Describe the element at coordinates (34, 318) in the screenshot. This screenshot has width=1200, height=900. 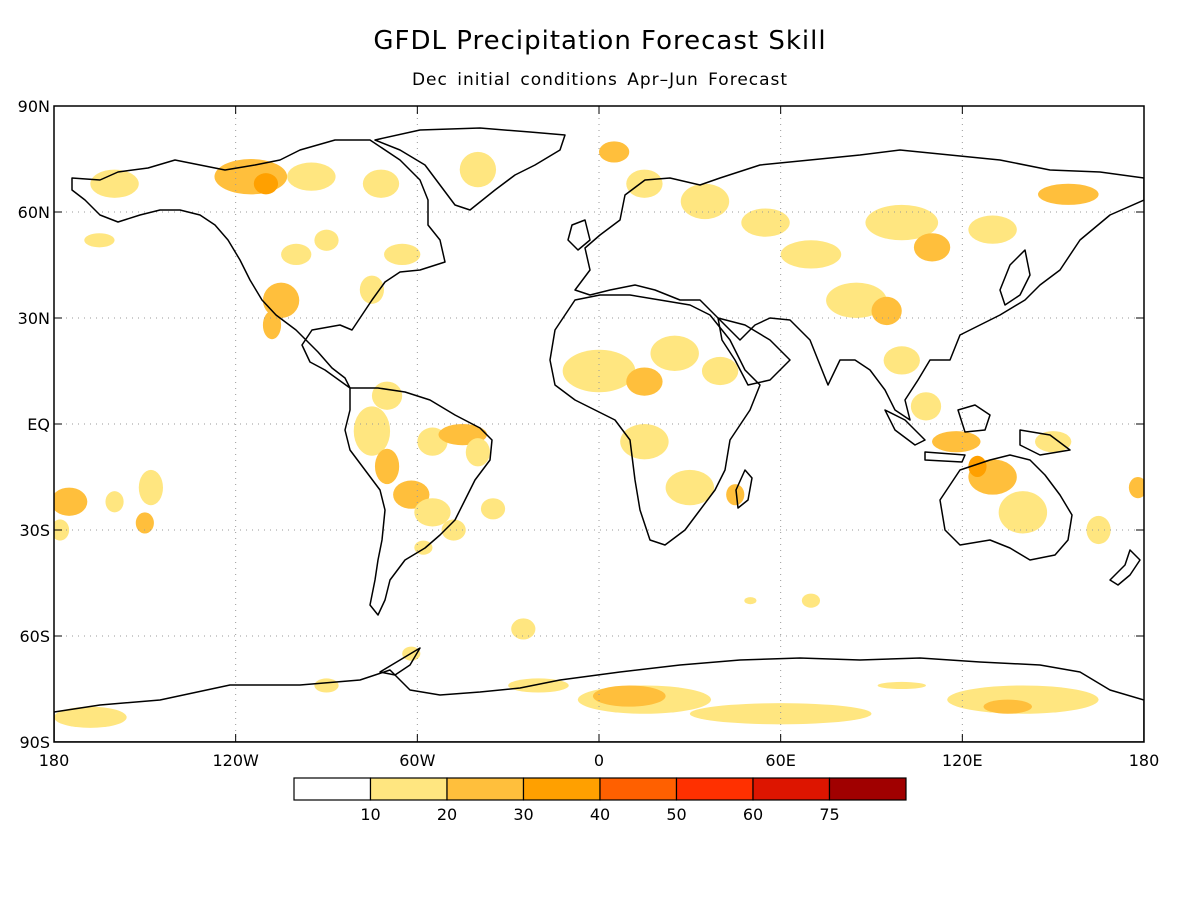
I see `lat-tick-label: 30N` at that location.